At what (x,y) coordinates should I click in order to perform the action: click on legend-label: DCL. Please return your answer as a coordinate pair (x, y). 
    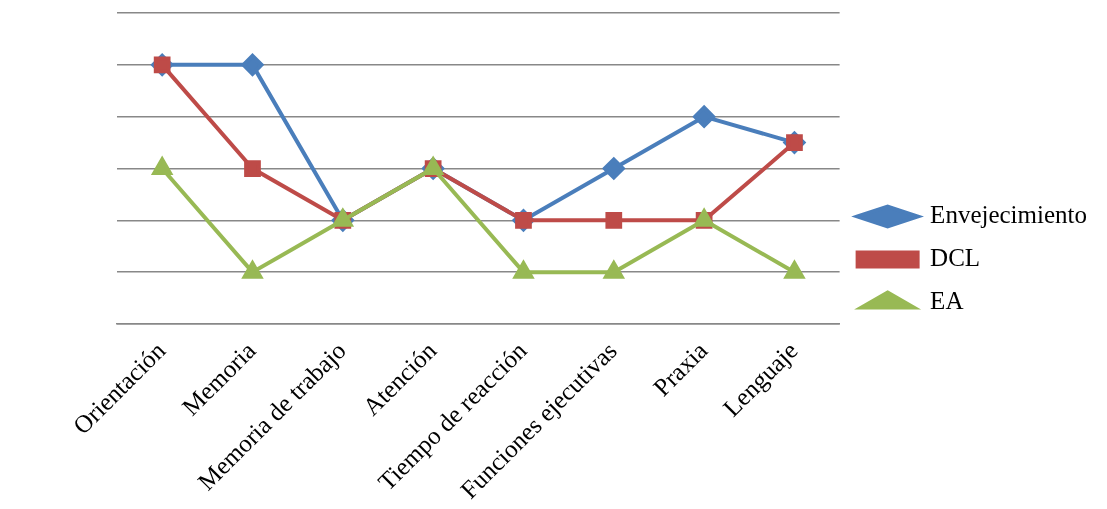
    Looking at the image, I should click on (955, 258).